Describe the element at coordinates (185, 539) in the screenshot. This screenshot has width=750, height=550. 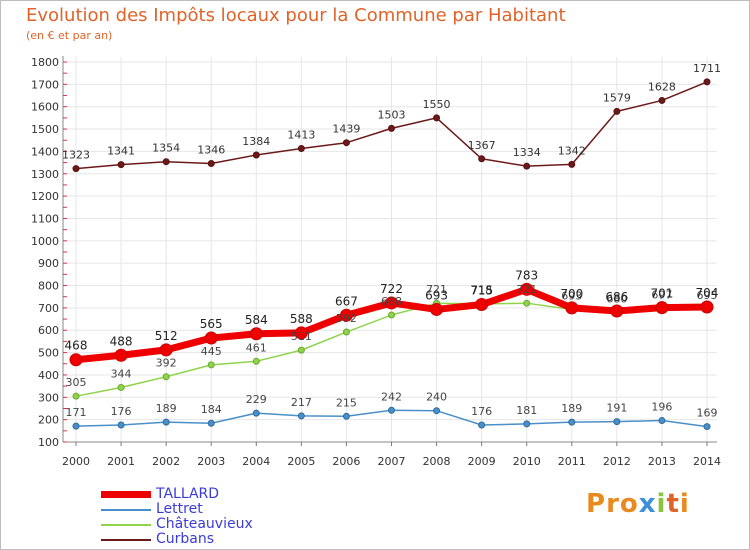
I see `legend-label-curbans: Curbans` at that location.